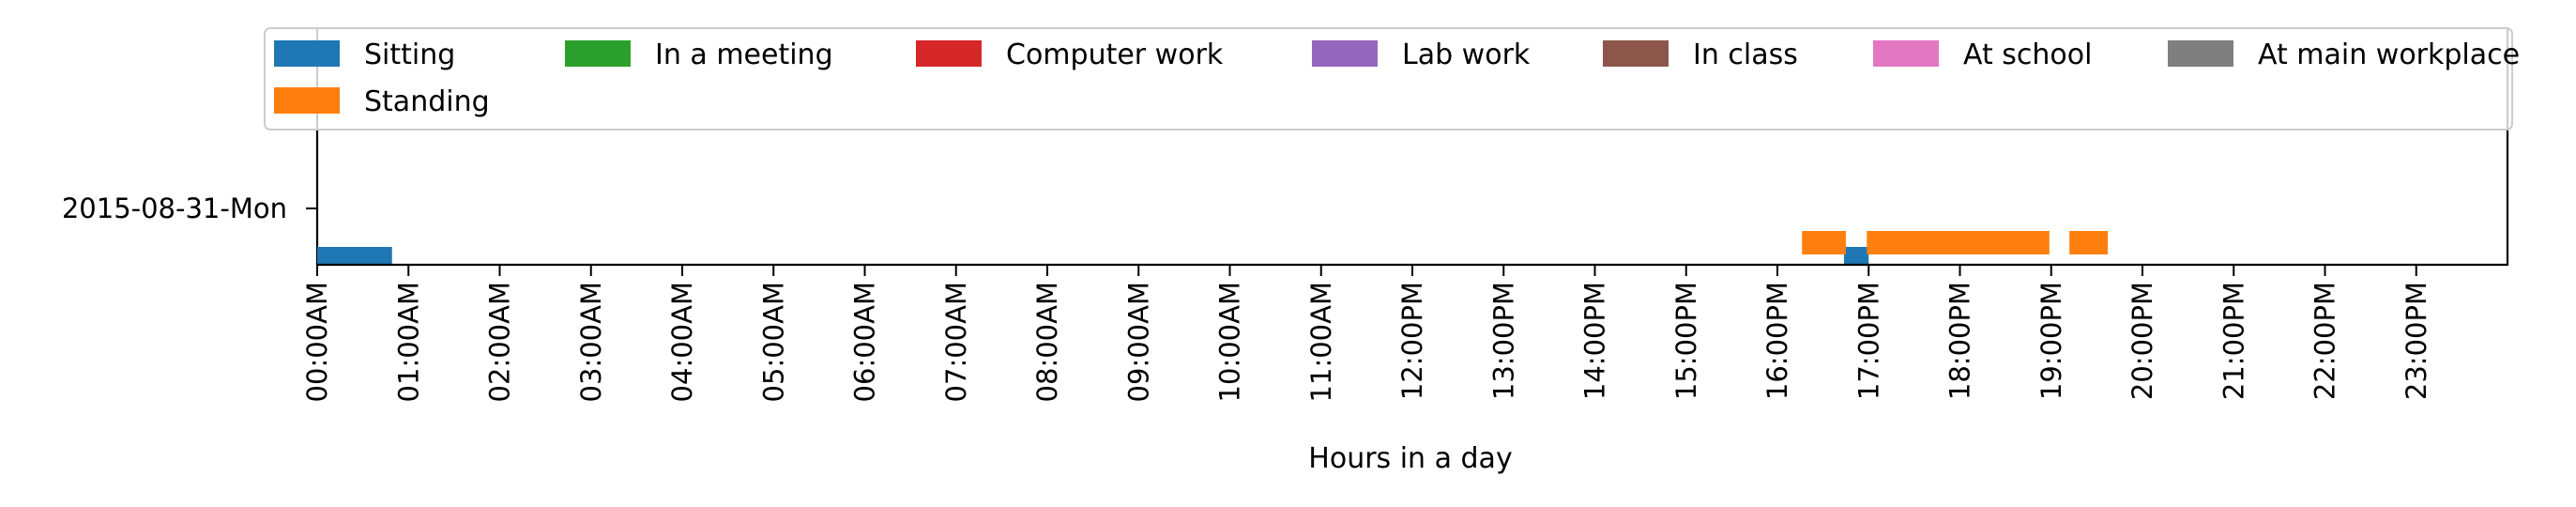  Describe the element at coordinates (956, 342) in the screenshot. I see `x-tick-label: 07:00AM` at that location.